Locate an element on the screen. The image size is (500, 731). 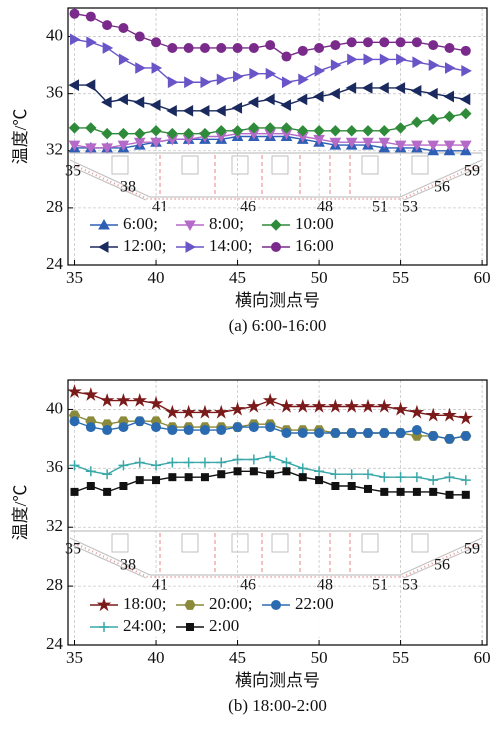
section-sketch is located at coordinates (276, 554).